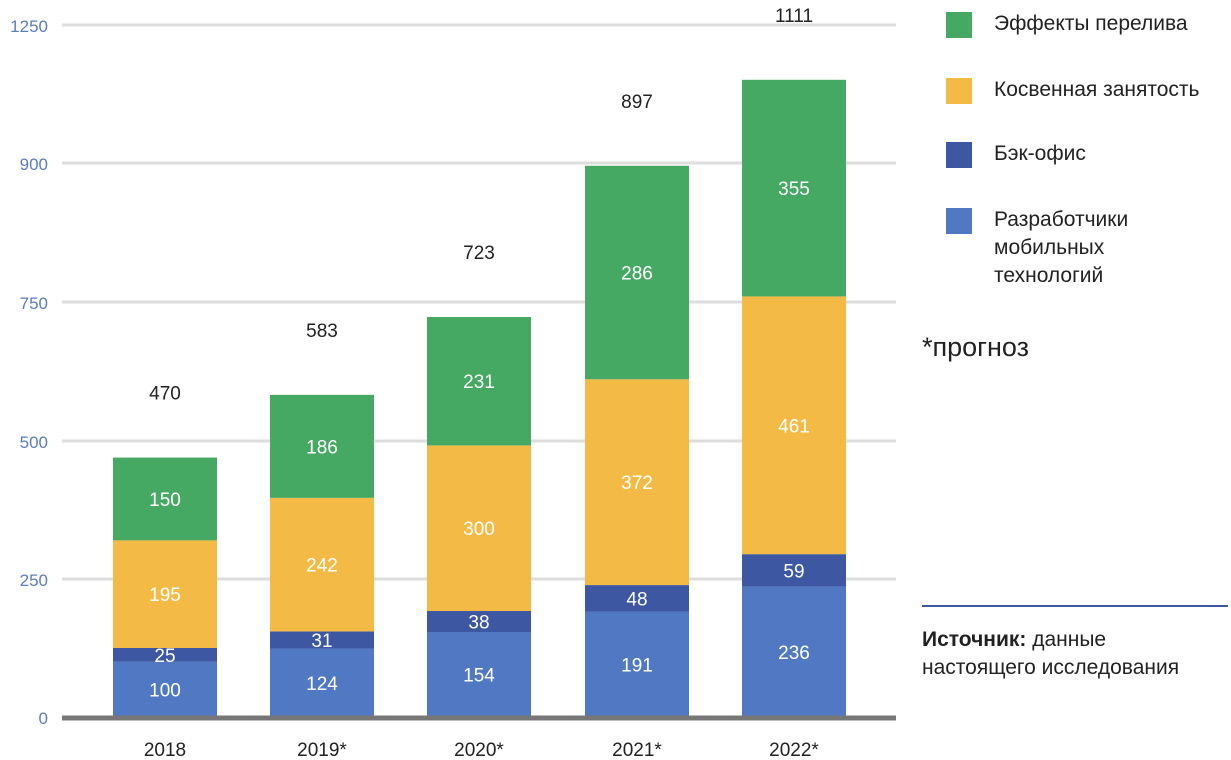 This screenshot has height=760, width=1231. Describe the element at coordinates (1075, 606) in the screenshot. I see `source-divider` at that location.